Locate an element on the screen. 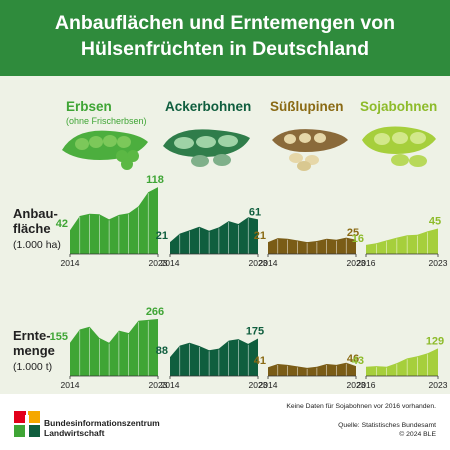  value-label-start-yield-ackerbohnen: 88 is located at coordinates (162, 351).